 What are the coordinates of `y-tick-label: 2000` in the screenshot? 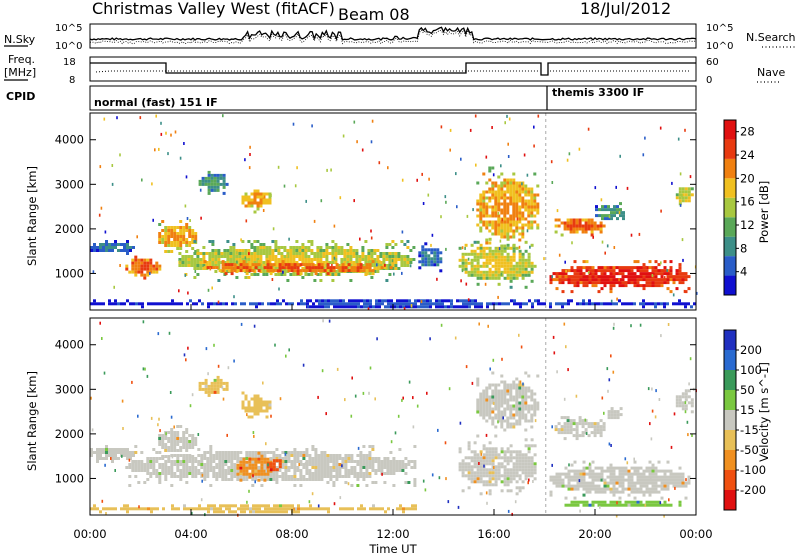 It's located at (69, 229).